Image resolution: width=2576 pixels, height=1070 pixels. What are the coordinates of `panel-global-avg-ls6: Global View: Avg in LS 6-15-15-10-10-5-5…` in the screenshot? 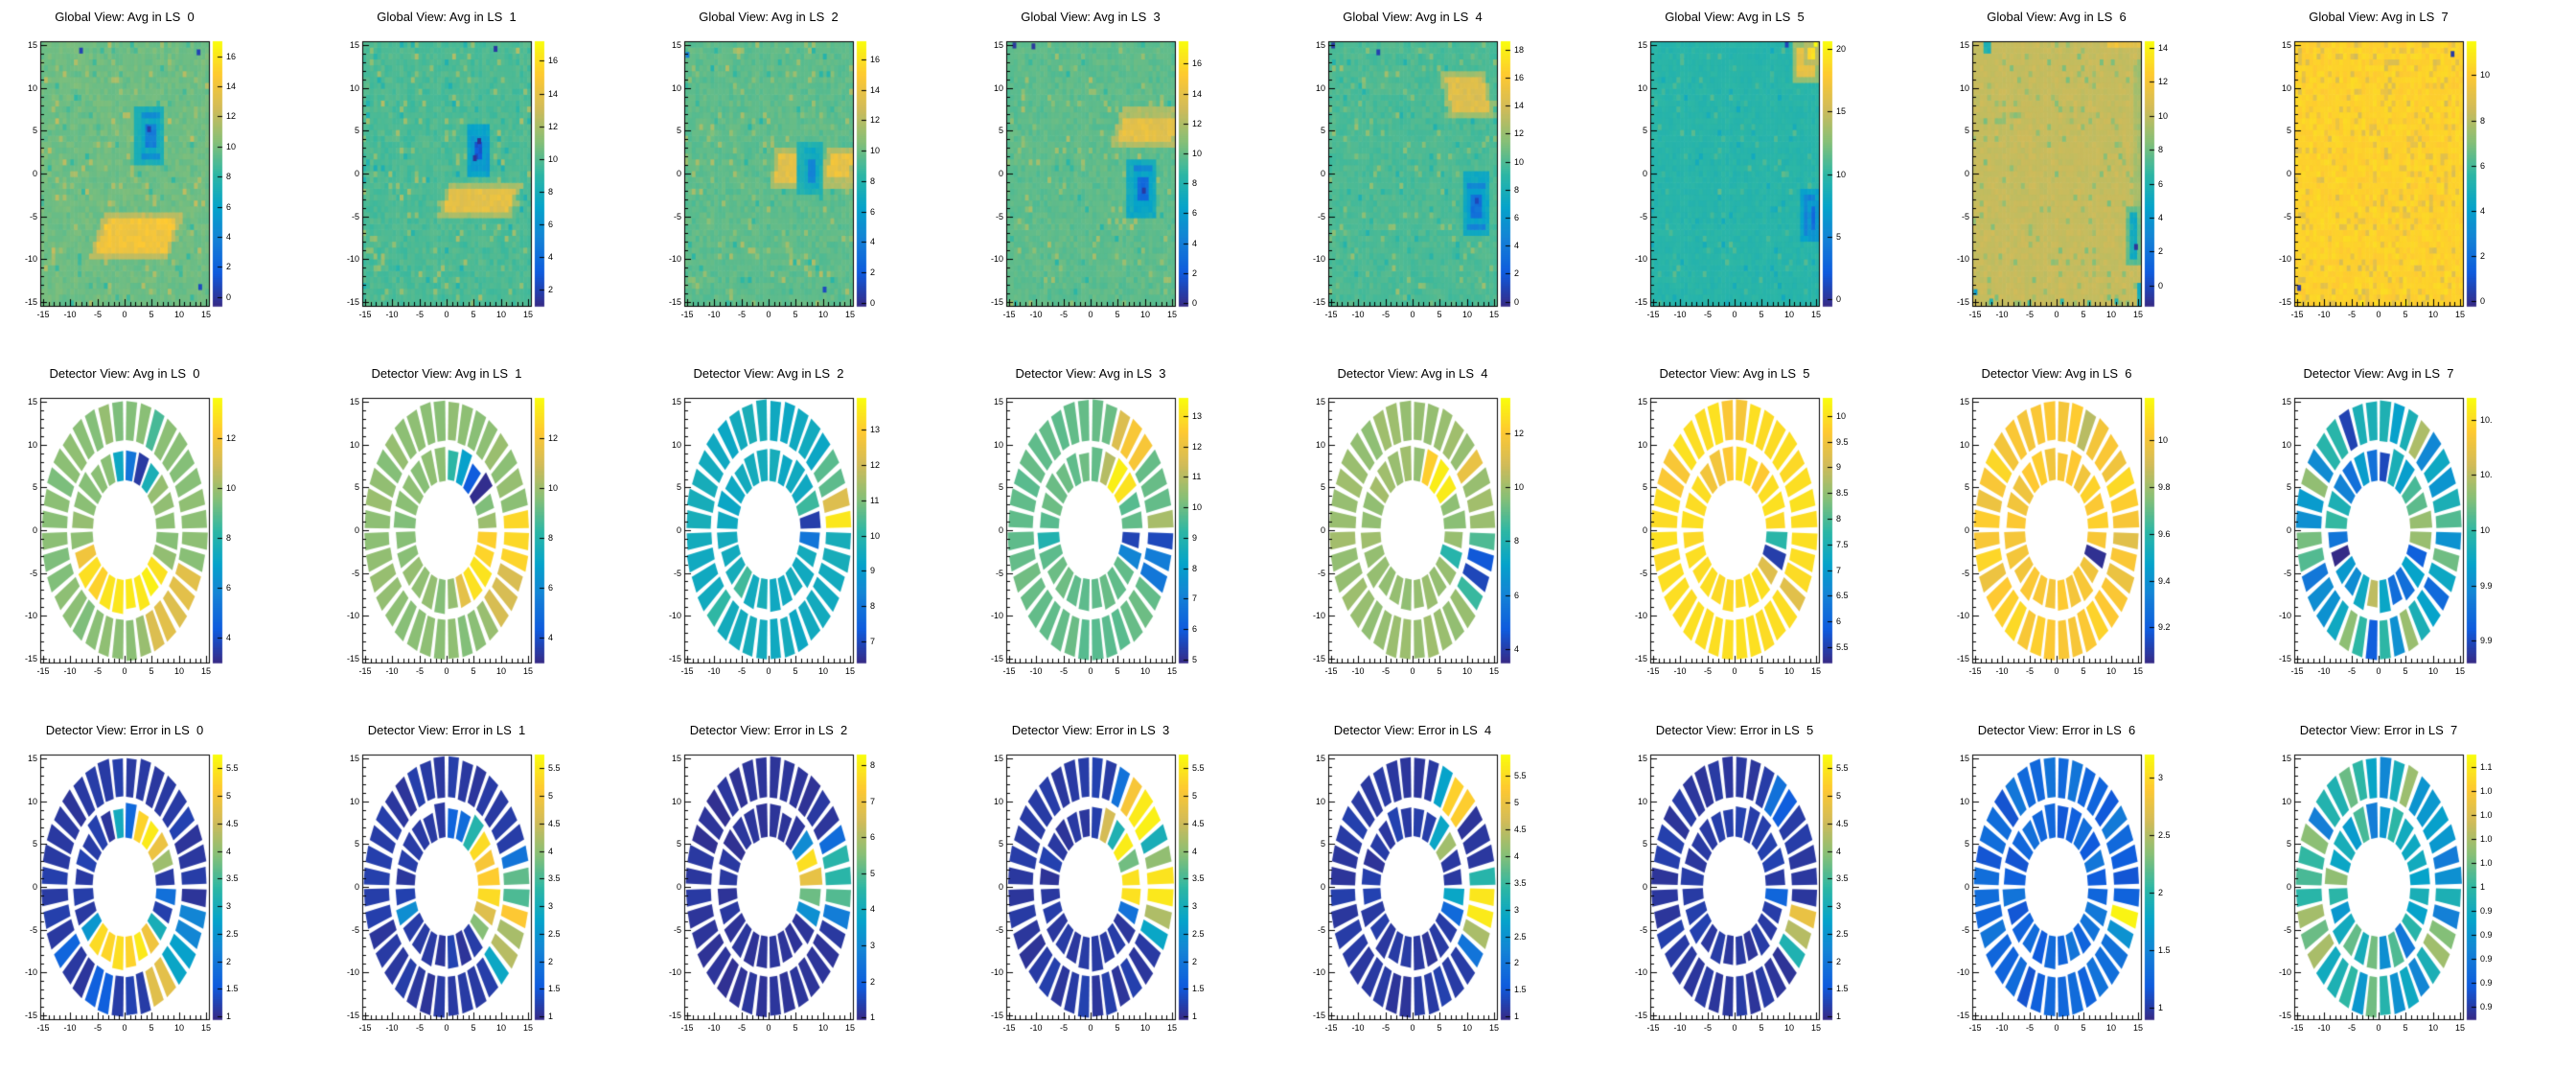 It's located at (2093, 179).